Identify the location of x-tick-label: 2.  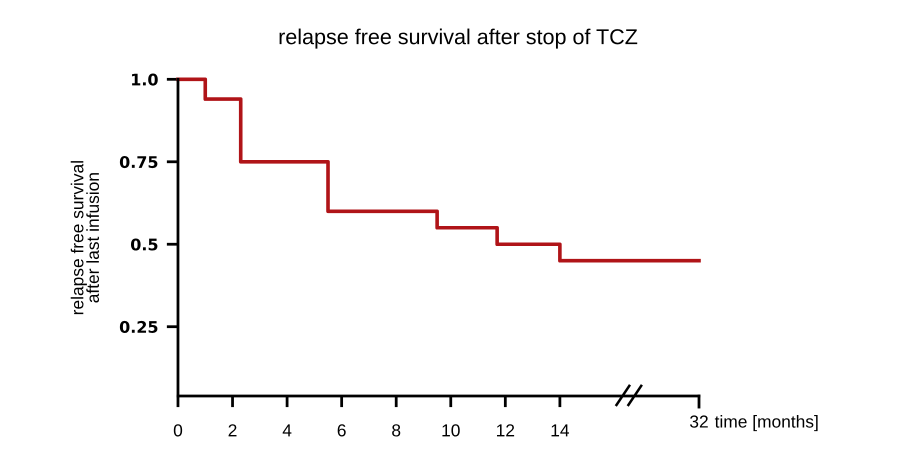
(232, 430).